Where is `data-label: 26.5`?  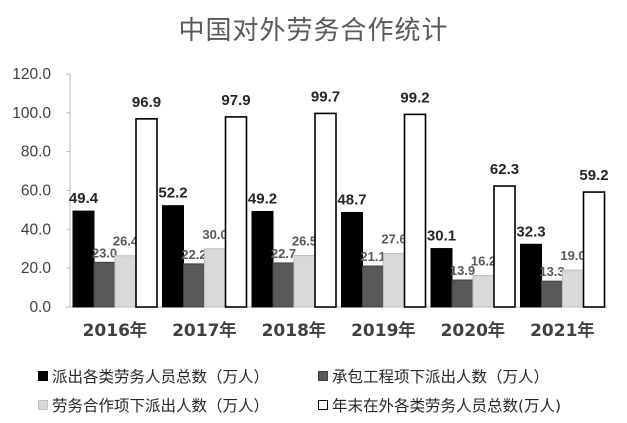 data-label: 26.5 is located at coordinates (304, 241).